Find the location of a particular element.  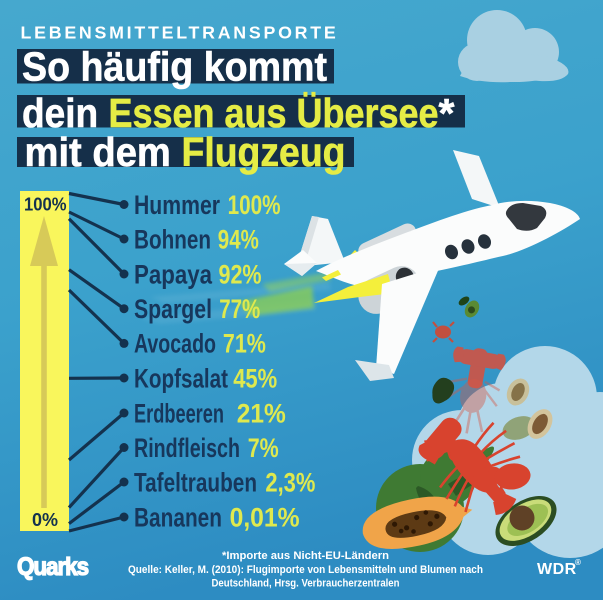

svg-text: mit dem Flugzeug is located at coordinates (185, 152).